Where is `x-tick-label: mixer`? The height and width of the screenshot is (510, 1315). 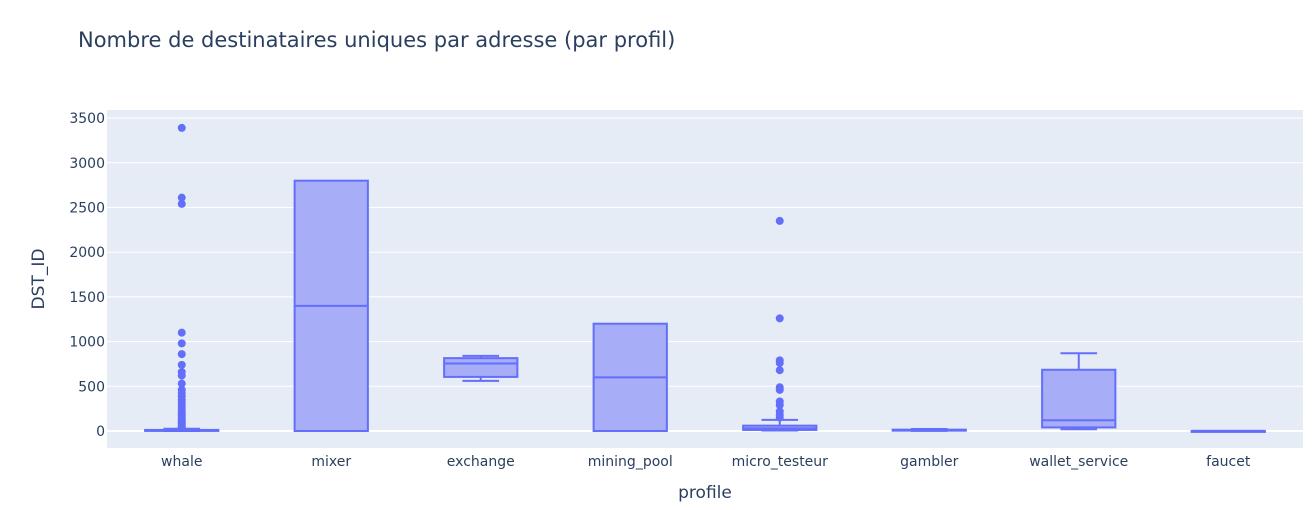
x-tick-label: mixer is located at coordinates (331, 462).